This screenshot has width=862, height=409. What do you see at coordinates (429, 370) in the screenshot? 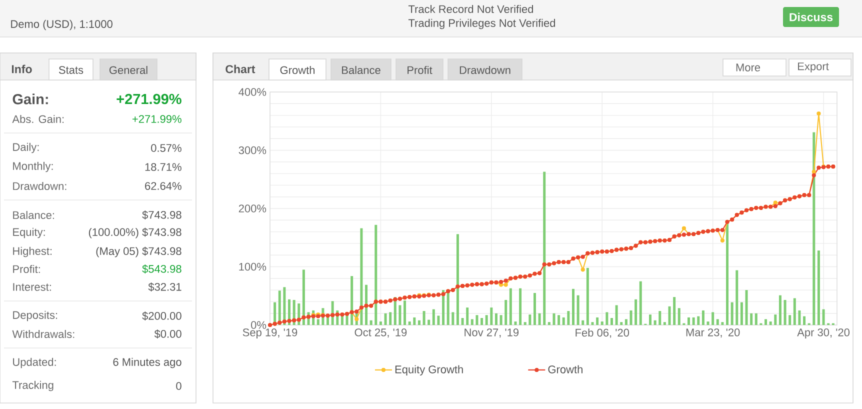
I see `legend-label: Equity Growth` at bounding box center [429, 370].